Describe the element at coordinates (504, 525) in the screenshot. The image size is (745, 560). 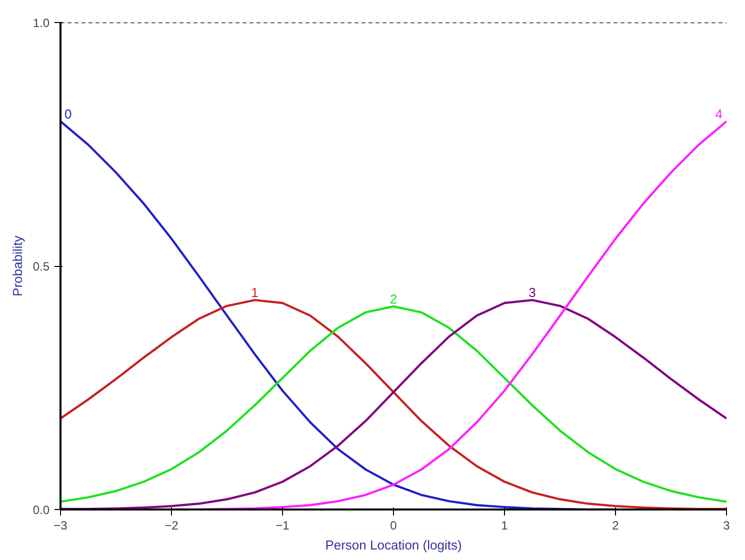
I see `x-tick-label: 1` at that location.